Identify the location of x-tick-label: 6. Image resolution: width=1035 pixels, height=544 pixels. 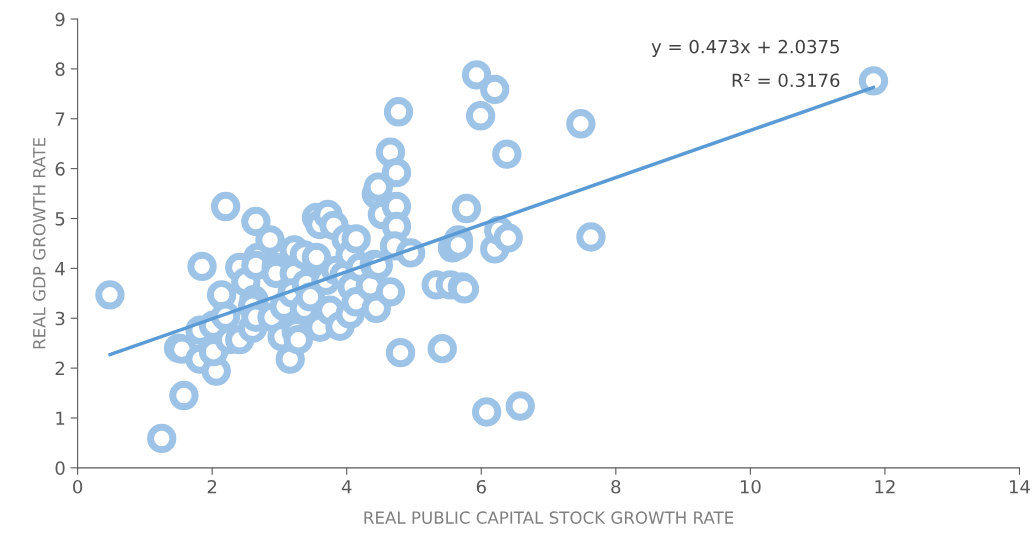
(481, 486).